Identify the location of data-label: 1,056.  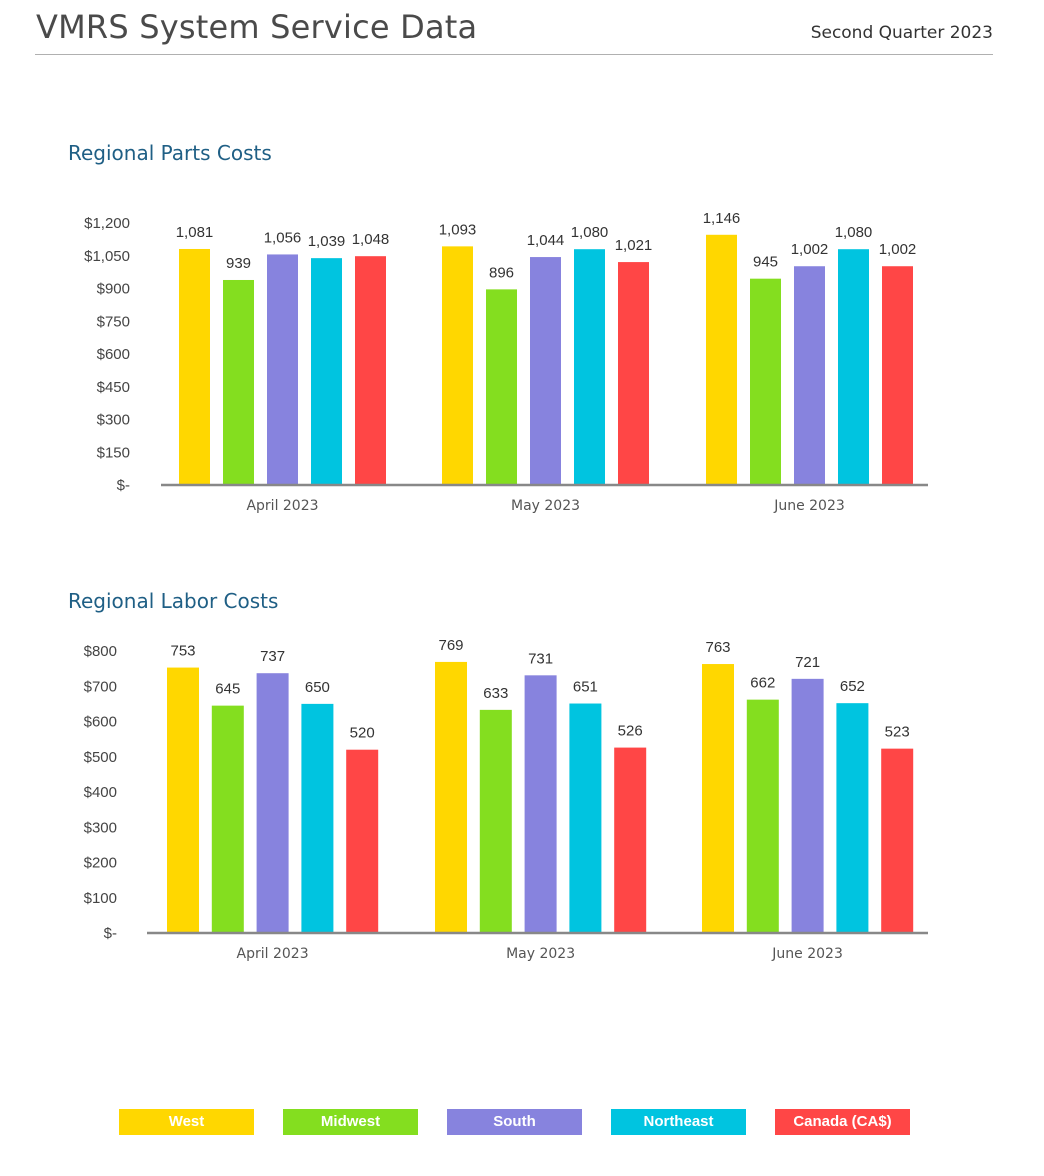
(283, 237).